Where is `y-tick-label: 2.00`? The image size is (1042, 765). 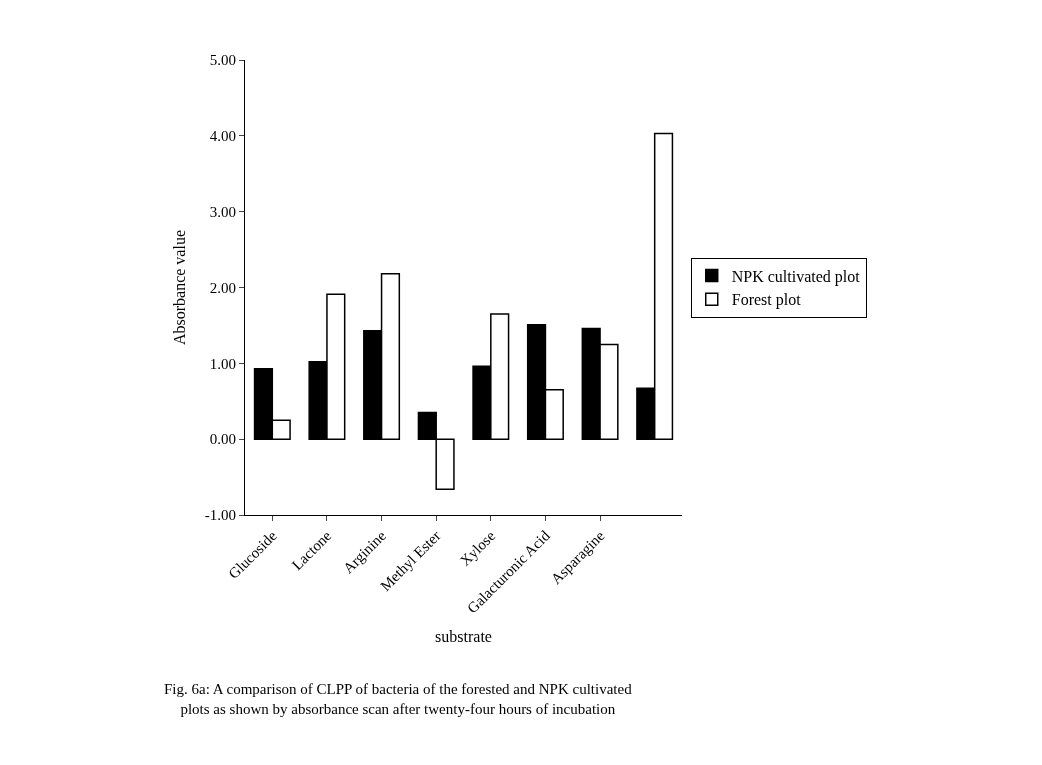 y-tick-label: 2.00 is located at coordinates (222, 287).